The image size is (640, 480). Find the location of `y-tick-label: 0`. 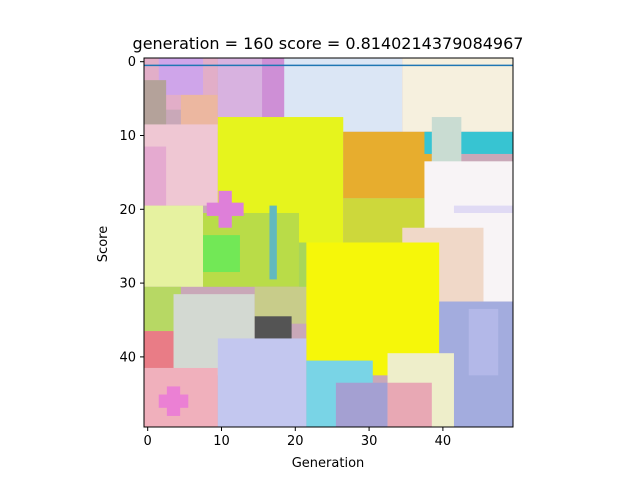

y-tick-label: 0 is located at coordinates (132, 62).